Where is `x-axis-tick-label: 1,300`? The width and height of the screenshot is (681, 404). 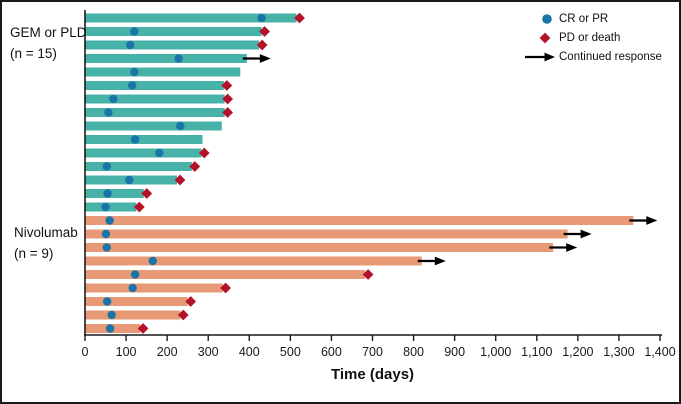
x-axis-tick-label: 1,300 is located at coordinates (618, 352).